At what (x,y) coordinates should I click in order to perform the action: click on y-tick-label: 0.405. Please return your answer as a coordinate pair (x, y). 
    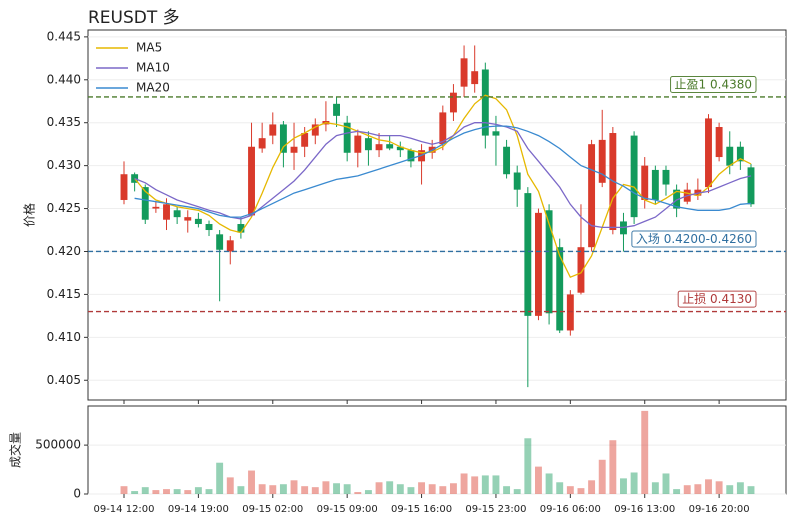
    Looking at the image, I should click on (64, 380).